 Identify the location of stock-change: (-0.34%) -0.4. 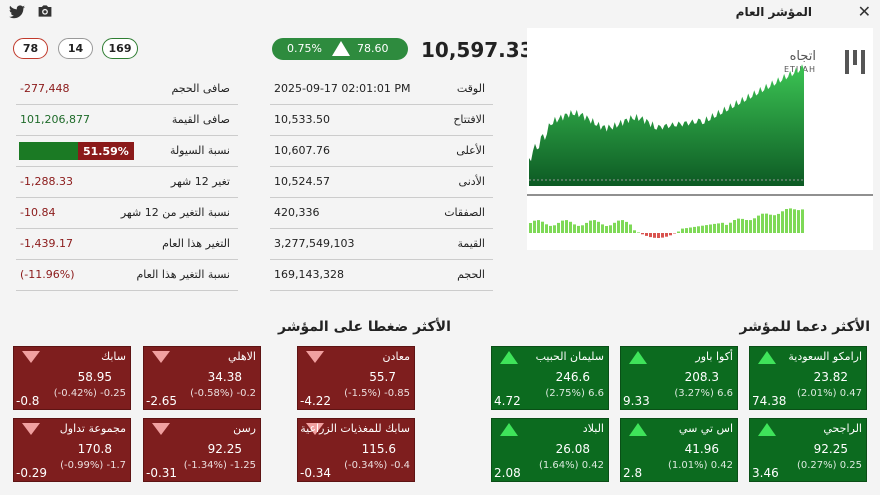
(377, 465).